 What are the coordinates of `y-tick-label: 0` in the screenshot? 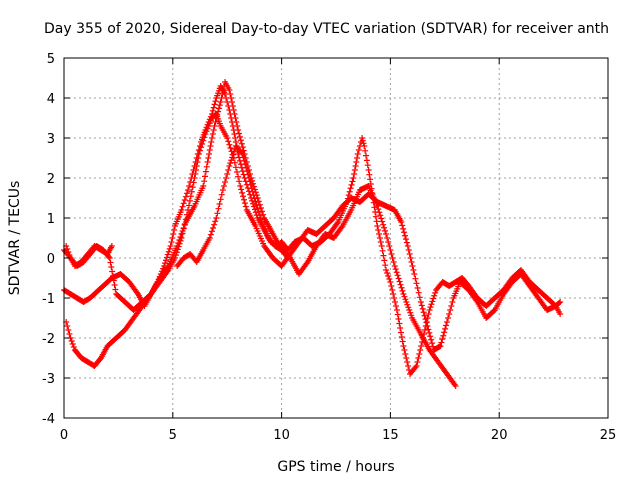 It's located at (51, 259).